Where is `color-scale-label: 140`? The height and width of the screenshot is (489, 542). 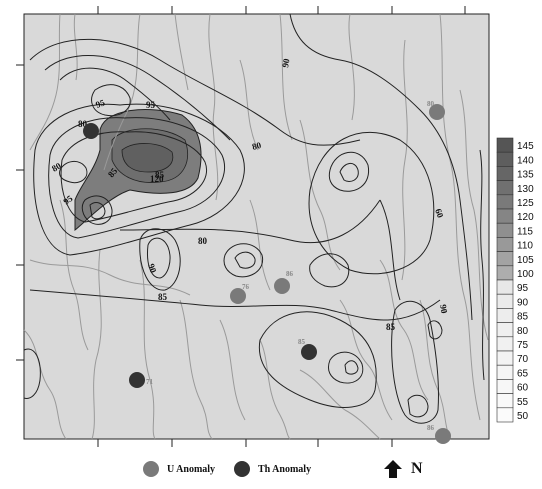 color-scale-label: 140 is located at coordinates (525, 160).